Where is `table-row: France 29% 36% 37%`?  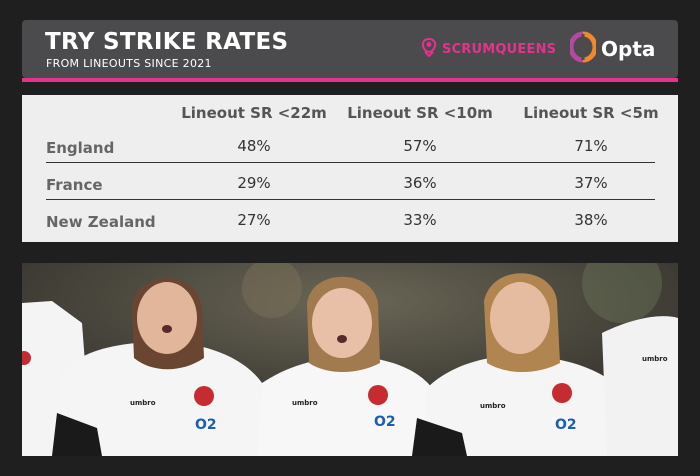 table-row: France 29% 36% 37% is located at coordinates (350, 184).